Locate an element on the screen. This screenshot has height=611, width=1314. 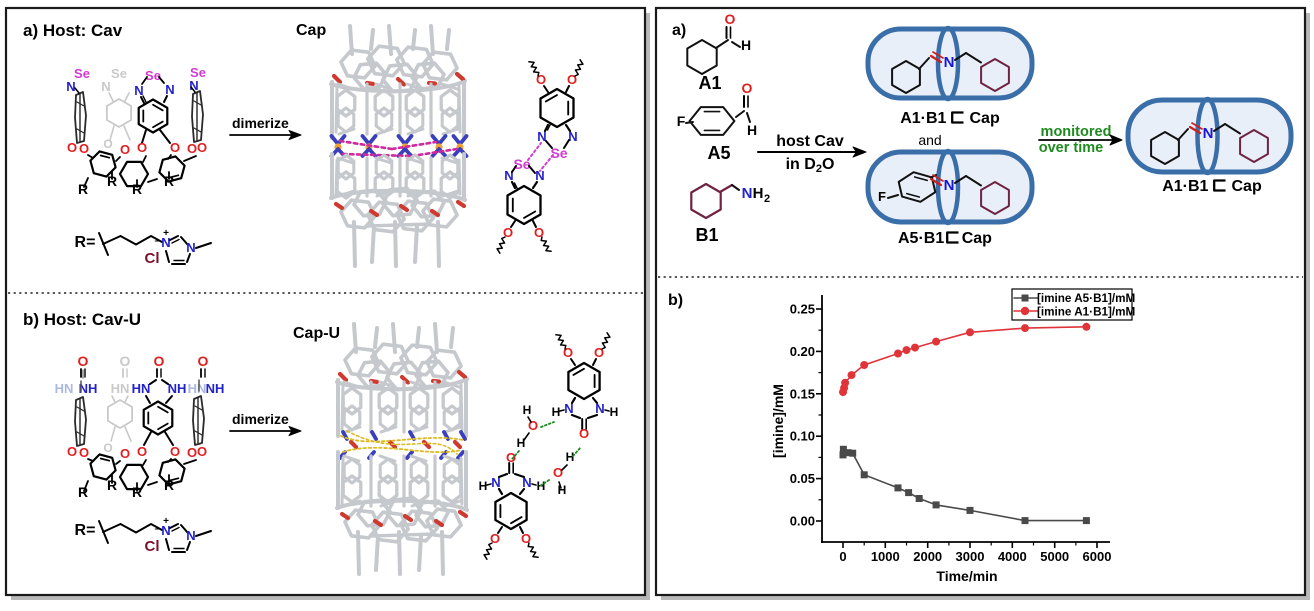
svg-text: Cap-U is located at coordinates (316, 333).